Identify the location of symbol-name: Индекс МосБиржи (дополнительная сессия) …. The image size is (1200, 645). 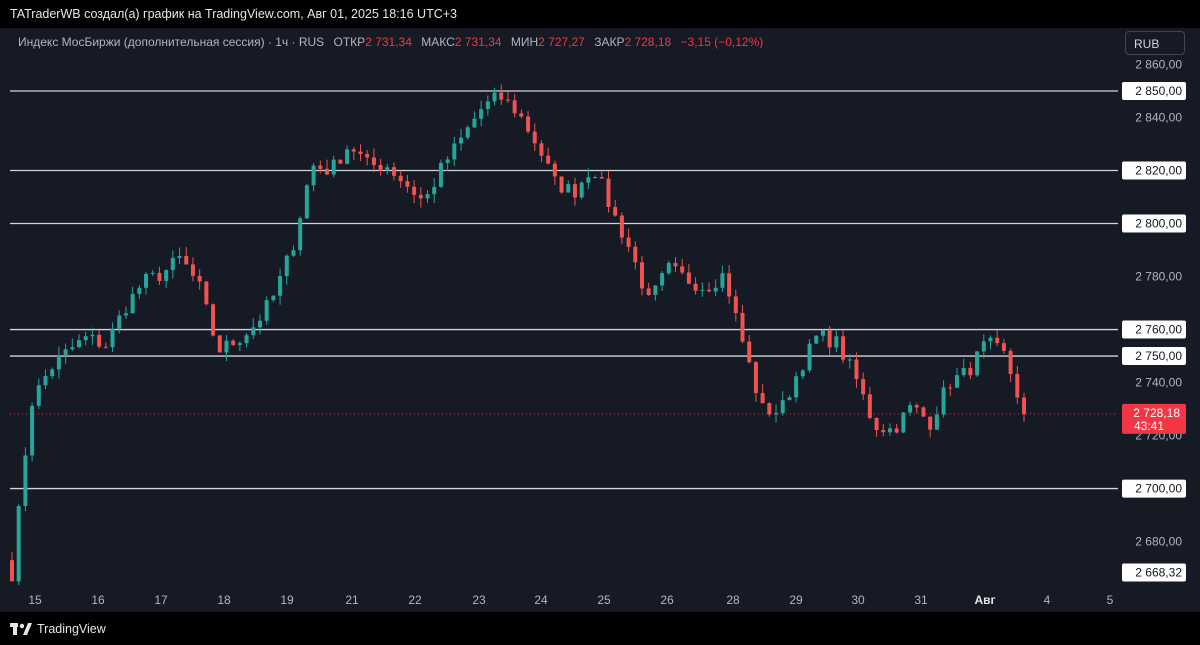
(171, 42).